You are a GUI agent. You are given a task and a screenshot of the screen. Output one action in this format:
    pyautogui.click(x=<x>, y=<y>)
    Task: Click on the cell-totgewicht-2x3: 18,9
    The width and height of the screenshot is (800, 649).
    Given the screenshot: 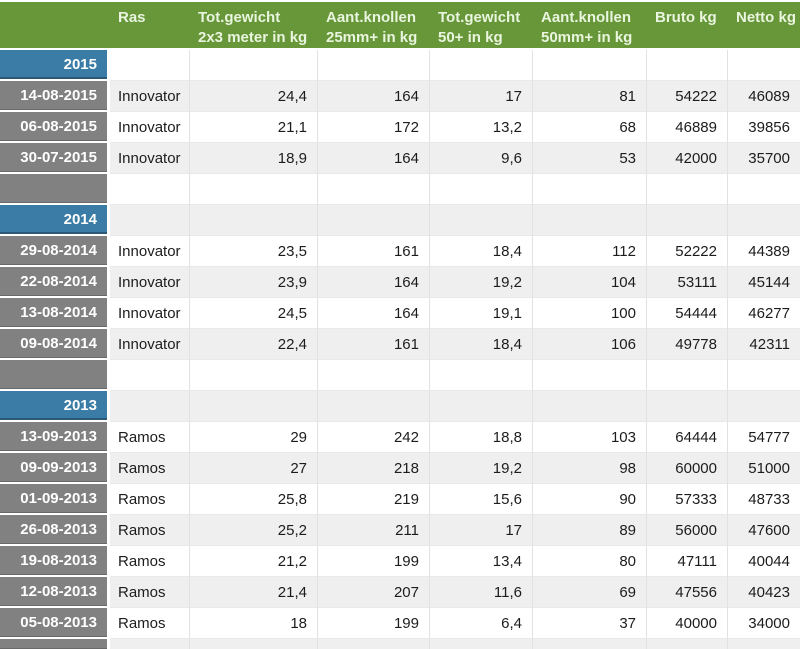 What is the action you would take?
    pyautogui.click(x=254, y=158)
    